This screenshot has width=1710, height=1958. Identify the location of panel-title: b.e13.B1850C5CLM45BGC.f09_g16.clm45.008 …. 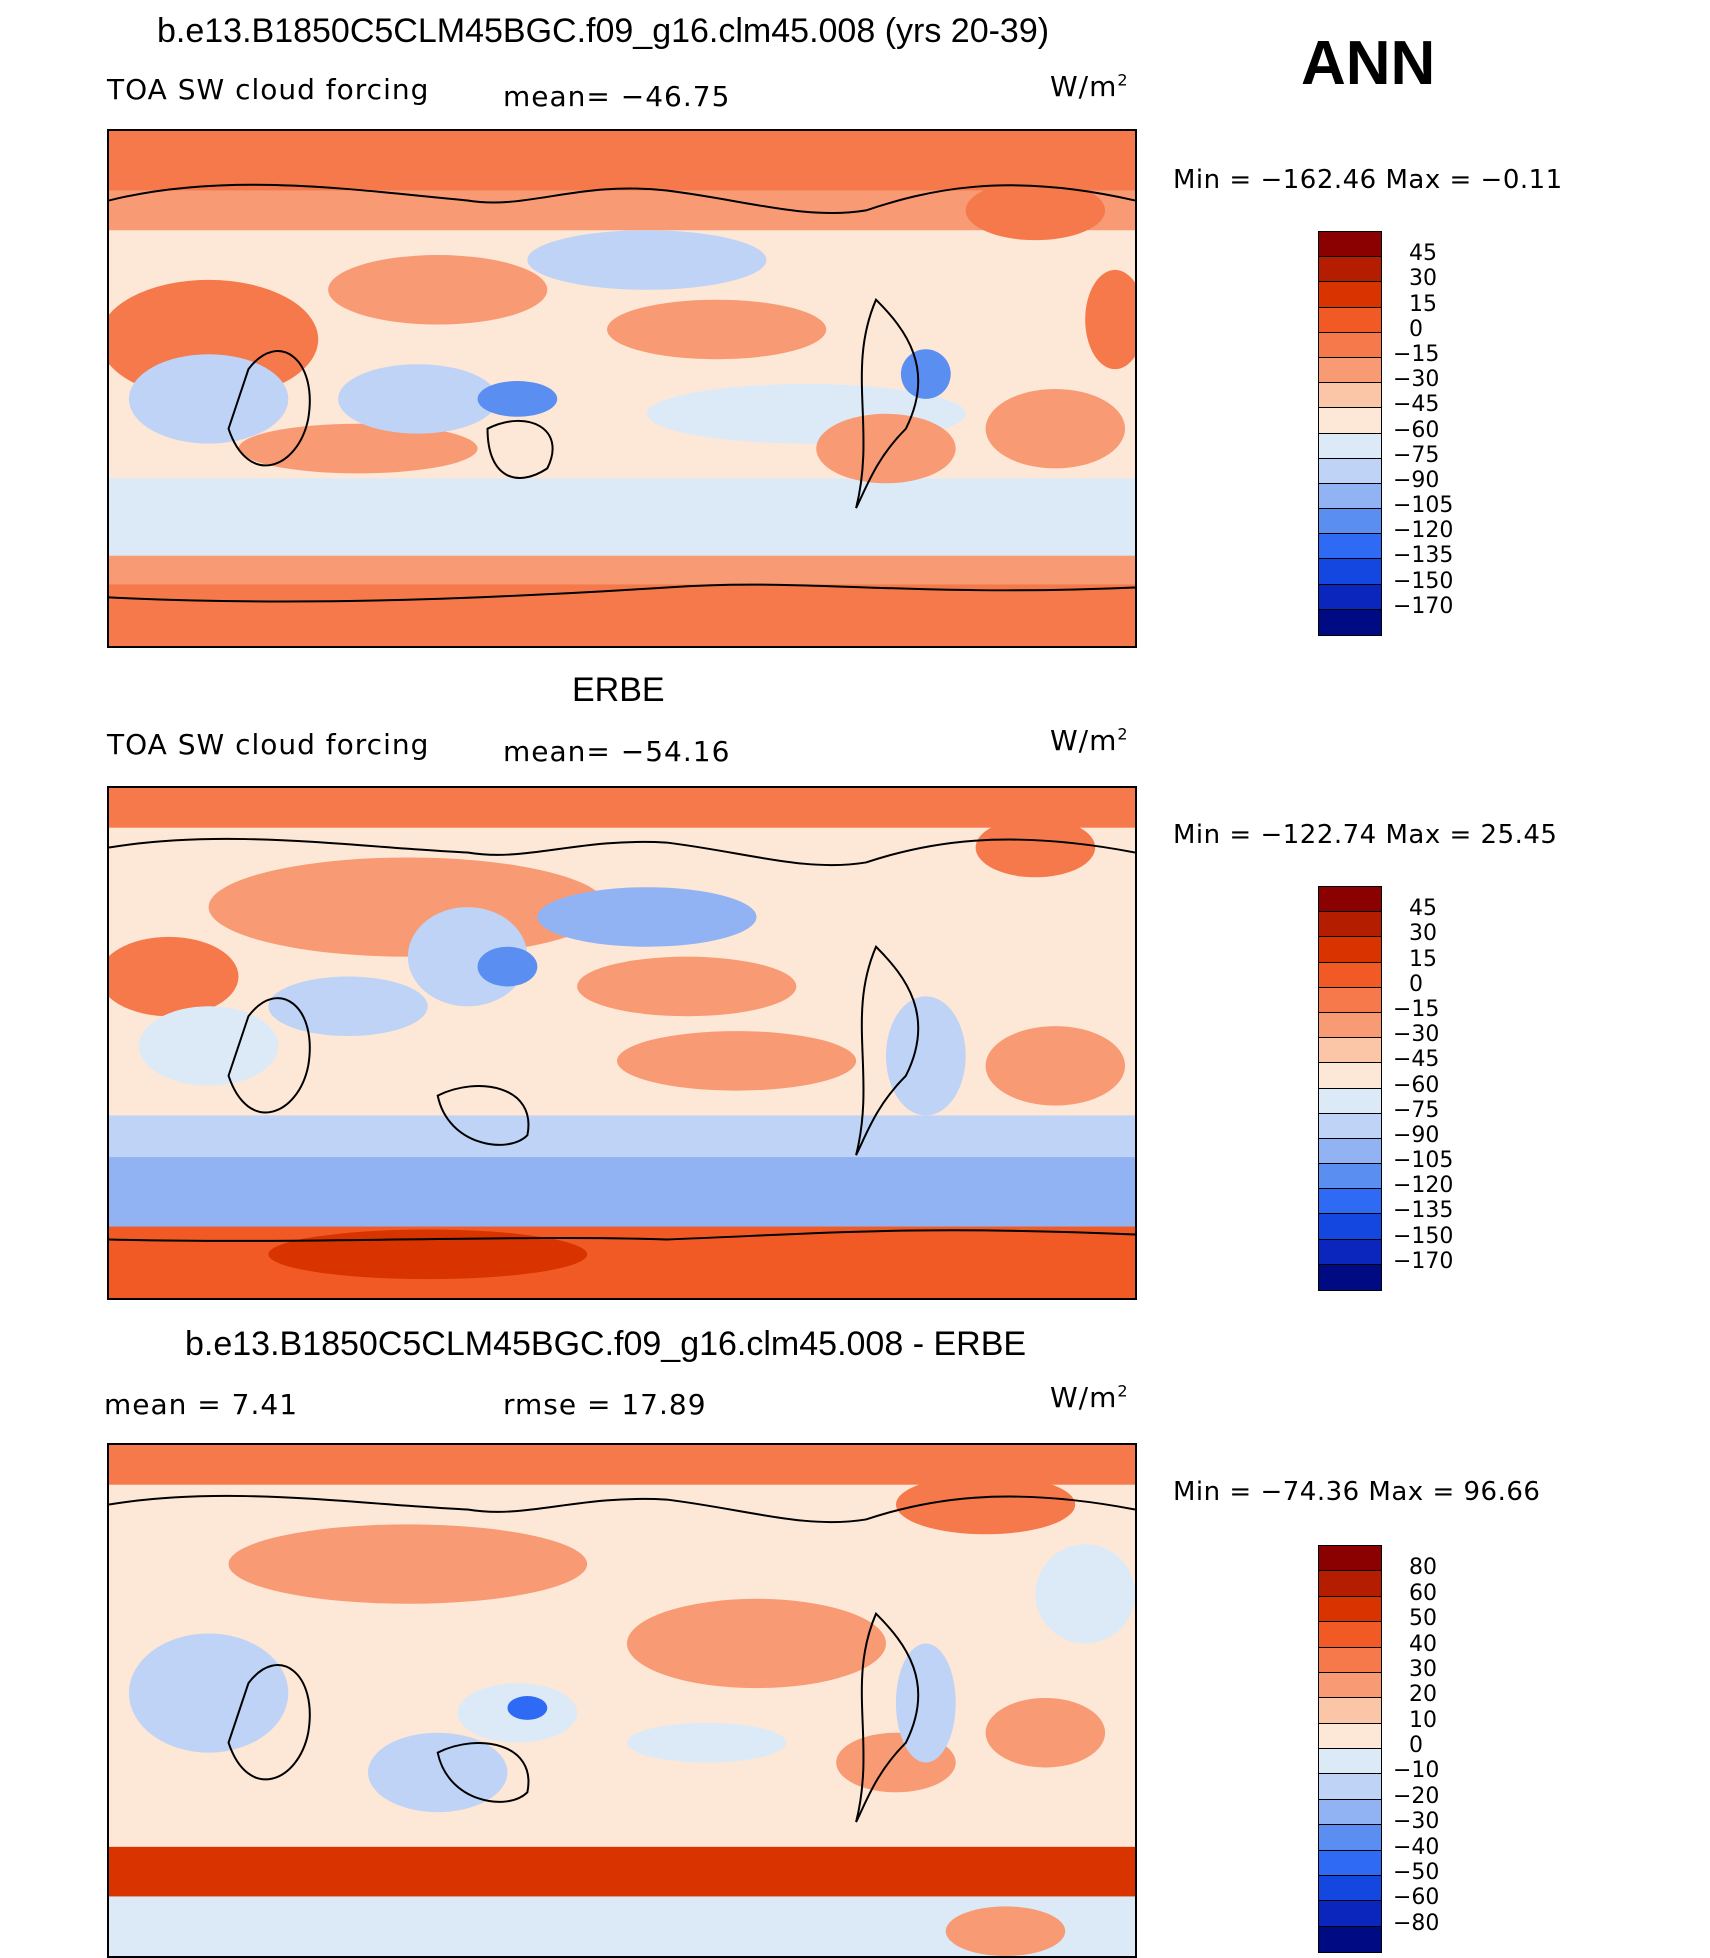
(603, 31).